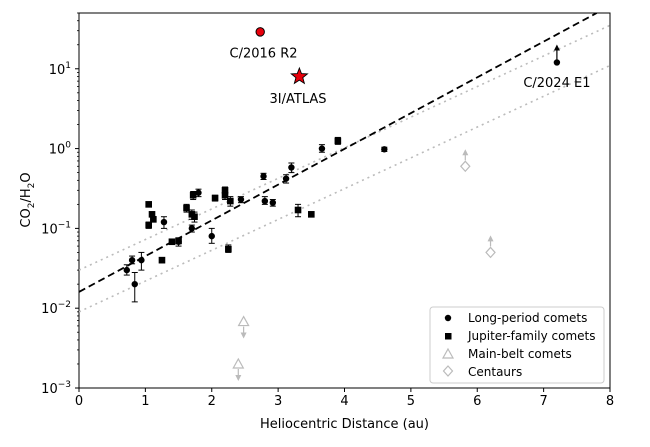 This screenshot has height=447, width=650. I want to click on legend-marker-centaurs, so click(448, 371).